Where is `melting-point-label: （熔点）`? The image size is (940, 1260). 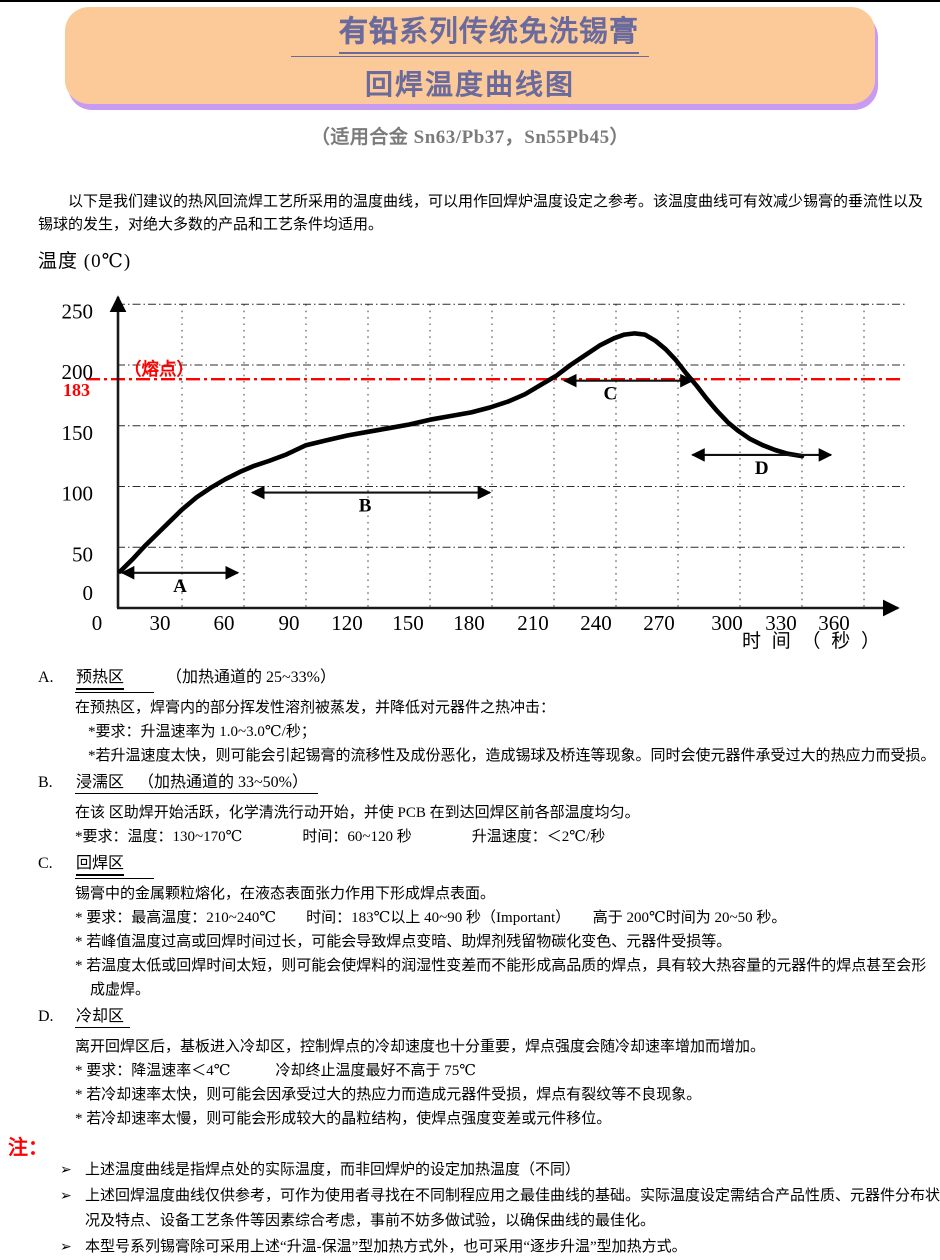
melting-point-label: （熔点） is located at coordinates (159, 369).